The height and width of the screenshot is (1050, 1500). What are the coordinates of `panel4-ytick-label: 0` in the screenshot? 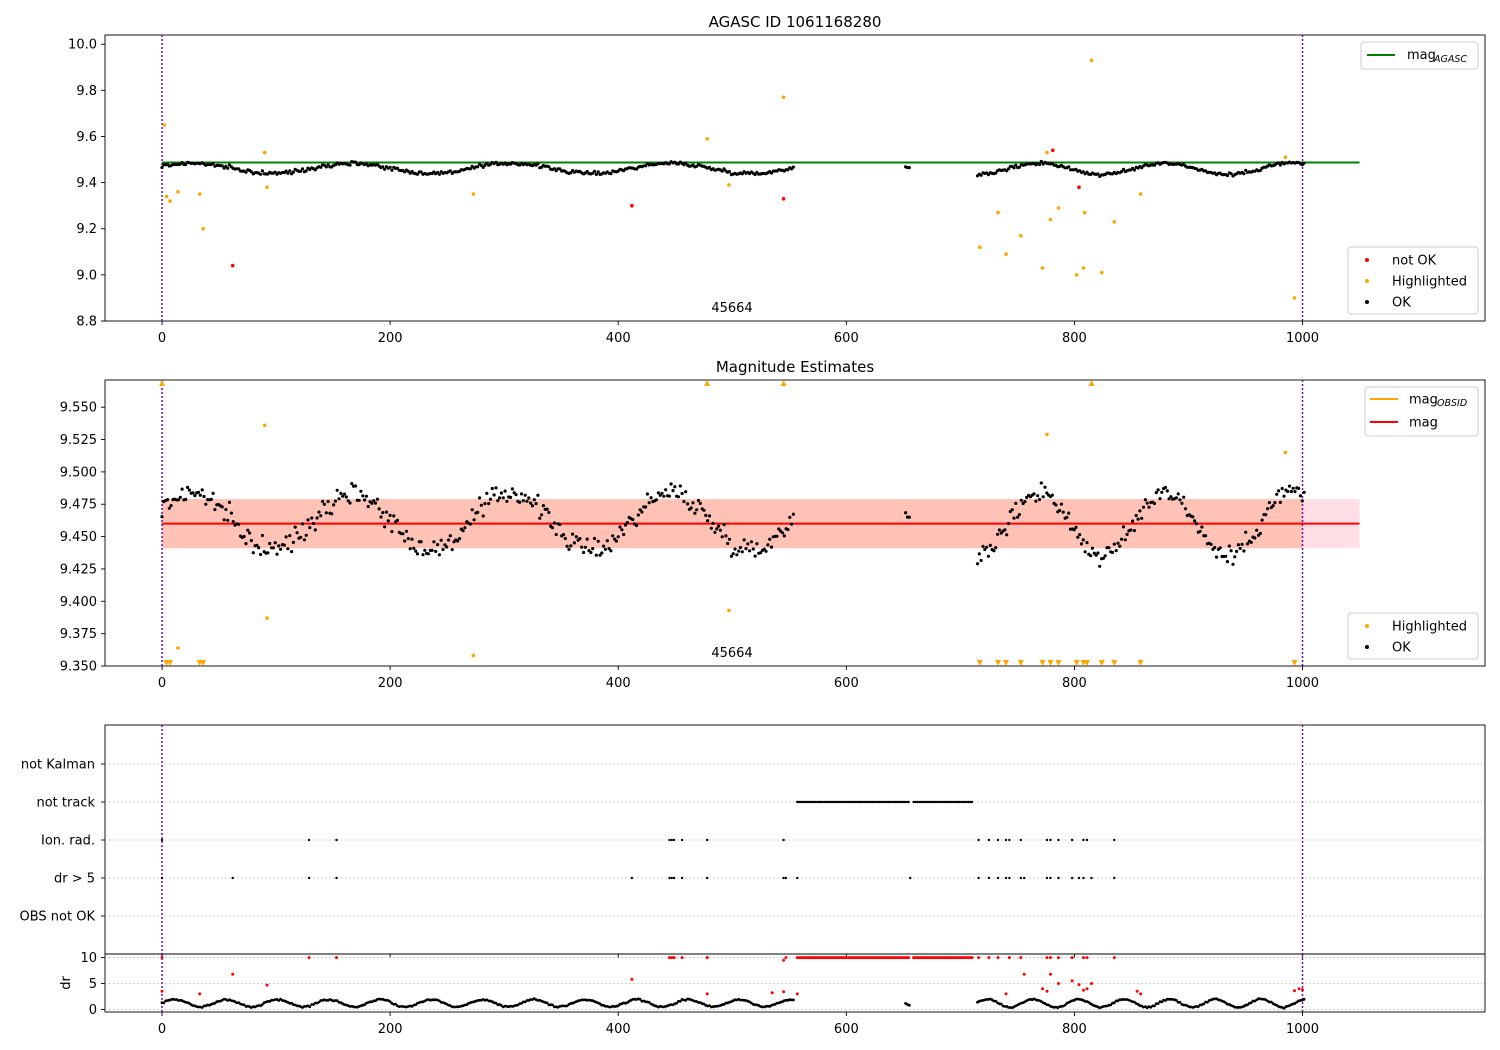 It's located at (93, 1010).